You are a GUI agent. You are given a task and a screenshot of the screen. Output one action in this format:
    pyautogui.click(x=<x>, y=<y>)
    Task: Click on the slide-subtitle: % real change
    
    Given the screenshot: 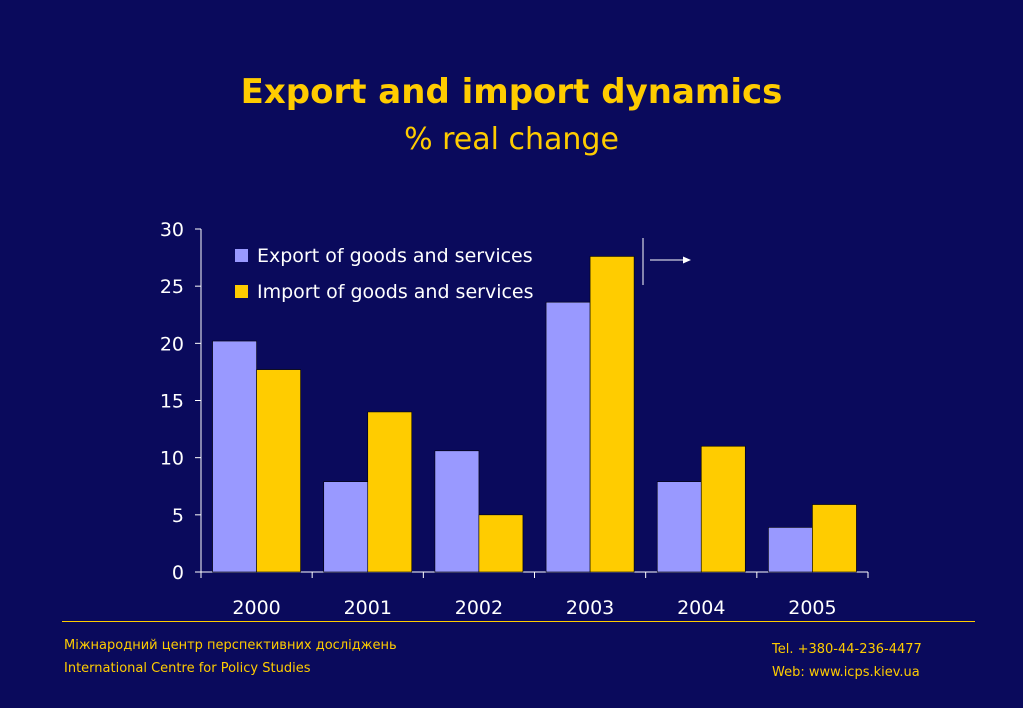 What is the action you would take?
    pyautogui.click(x=511, y=139)
    